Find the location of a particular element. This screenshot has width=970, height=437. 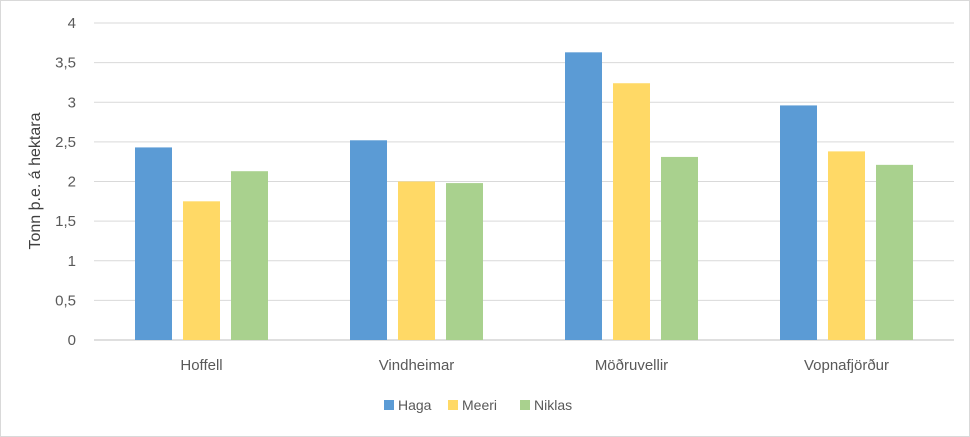

y-tick-labels: 0 0,5 1 1,5 2 2,5 3 3,5 4 is located at coordinates (65, 182).